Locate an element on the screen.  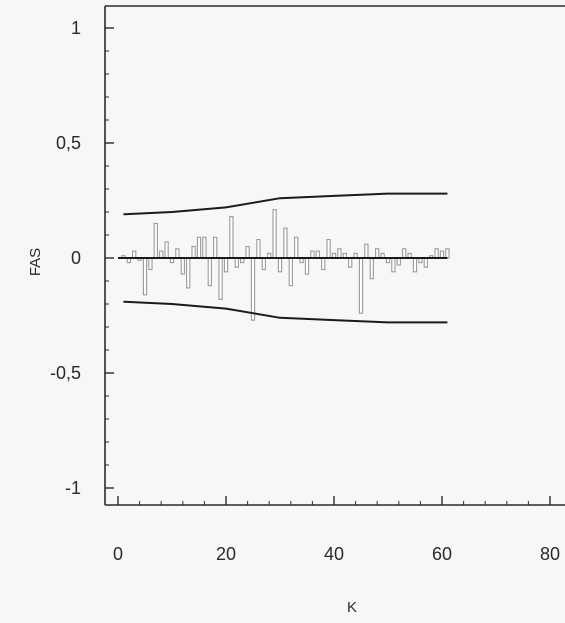
y-tick-label: -1 is located at coordinates (73, 488).